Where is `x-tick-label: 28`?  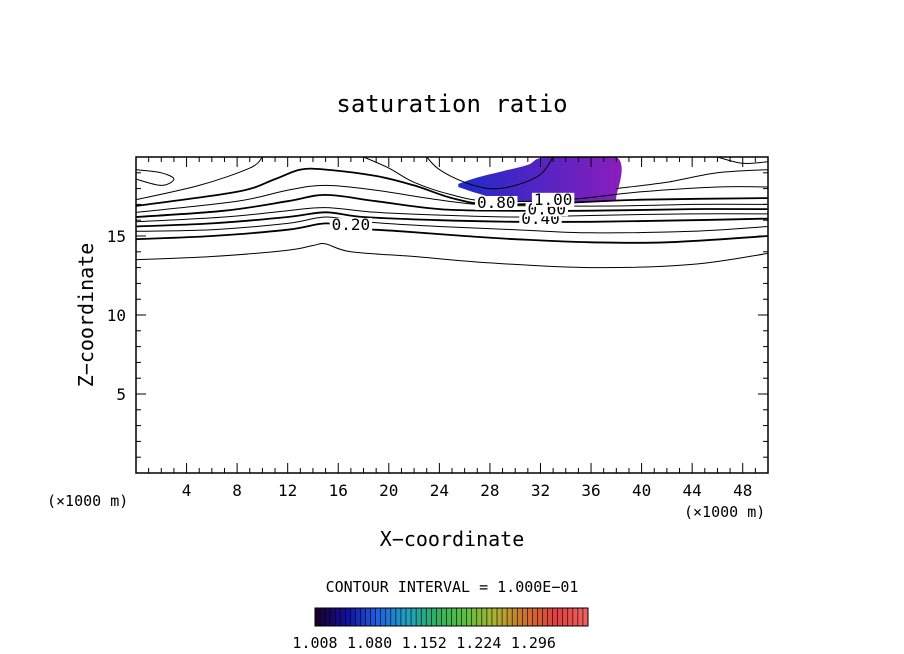
x-tick-label: 28 is located at coordinates (489, 490).